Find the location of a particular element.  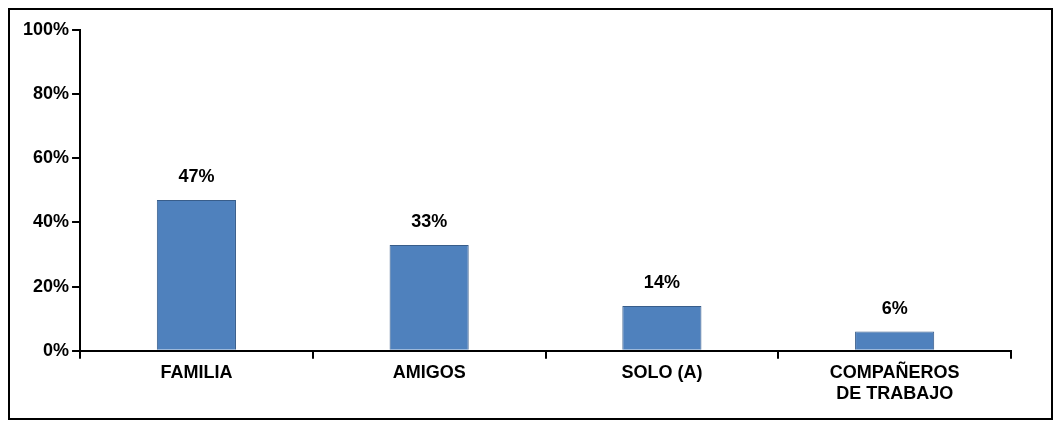

y-tick-label: 60% is located at coordinates (51, 157).